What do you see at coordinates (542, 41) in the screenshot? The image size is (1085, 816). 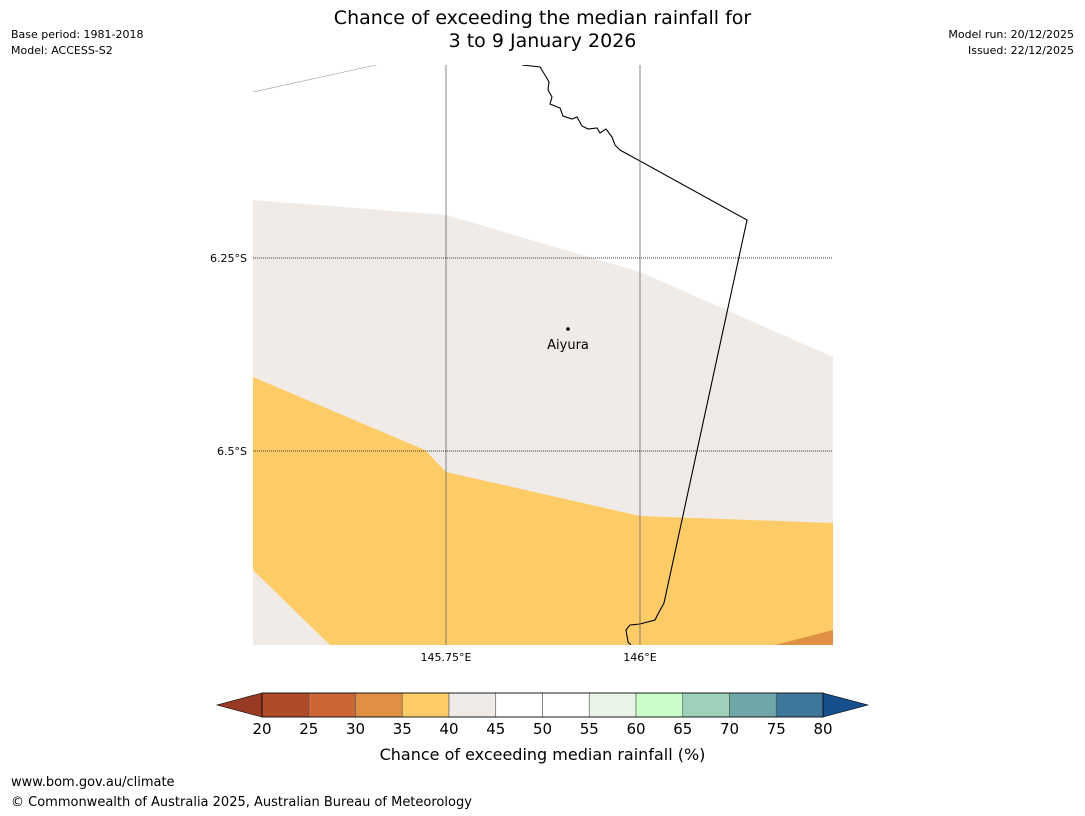 I see `title-line-2: 3 to 9 January 2026` at bounding box center [542, 41].